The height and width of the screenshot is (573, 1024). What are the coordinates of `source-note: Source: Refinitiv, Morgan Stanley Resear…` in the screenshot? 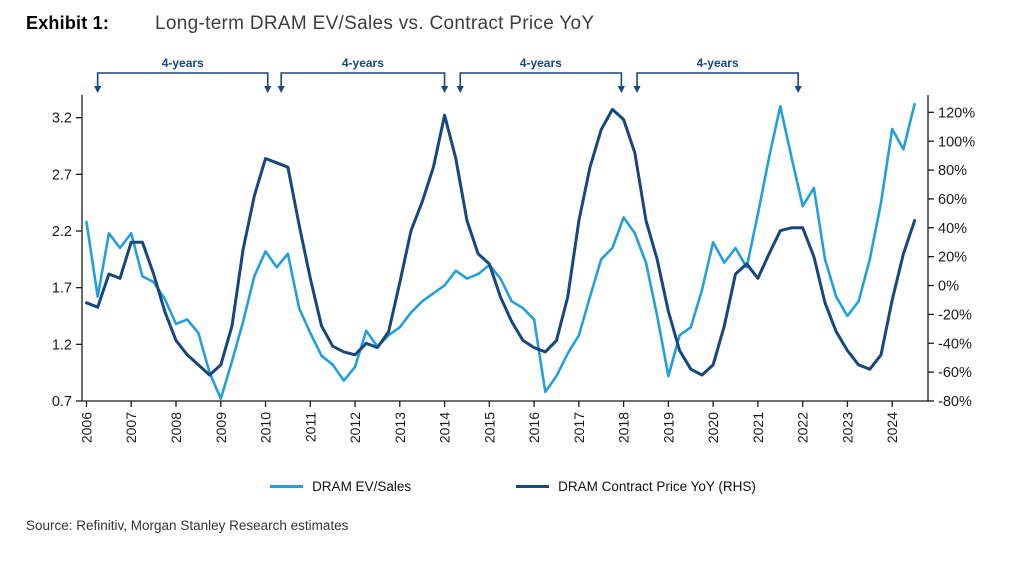 It's located at (187, 525).